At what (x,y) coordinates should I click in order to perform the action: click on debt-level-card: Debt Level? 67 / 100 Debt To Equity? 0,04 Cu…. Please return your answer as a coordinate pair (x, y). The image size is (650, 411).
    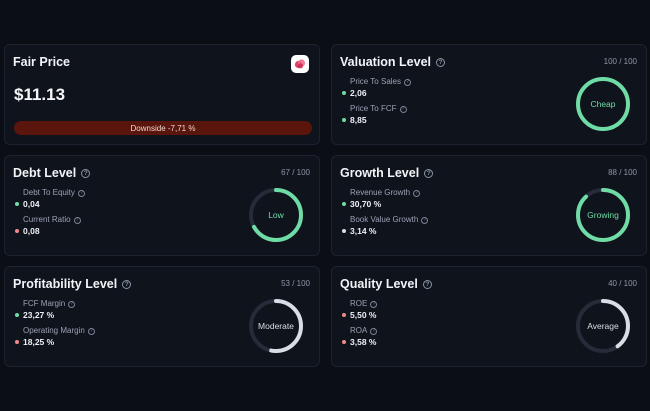
    Looking at the image, I should click on (162, 205).